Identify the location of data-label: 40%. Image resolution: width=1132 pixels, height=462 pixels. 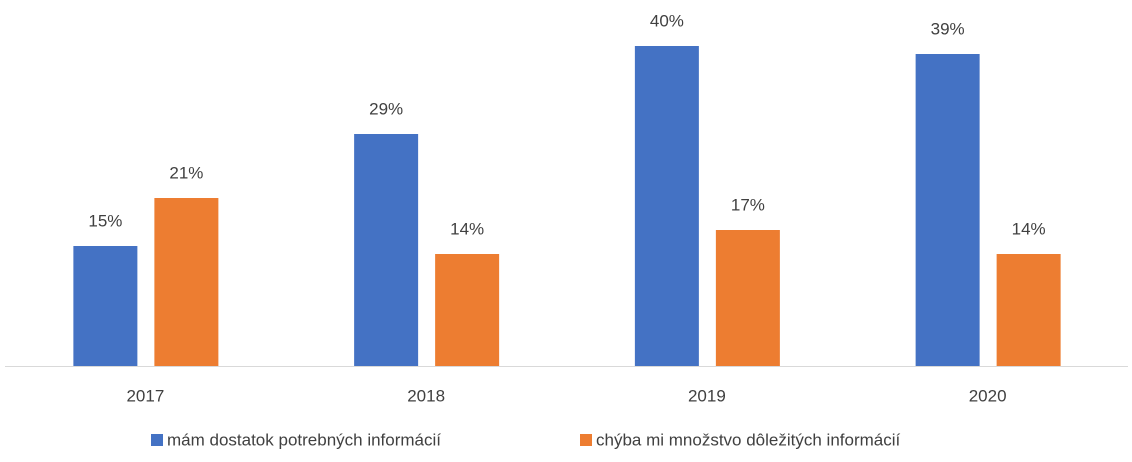
(667, 20).